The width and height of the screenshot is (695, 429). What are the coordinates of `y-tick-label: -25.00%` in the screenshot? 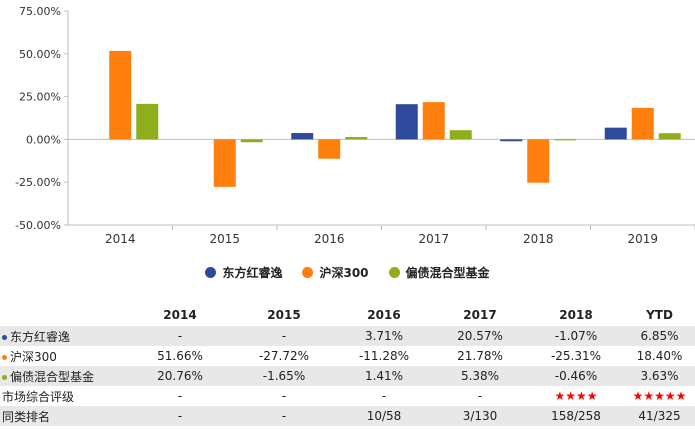 It's located at (38, 182).